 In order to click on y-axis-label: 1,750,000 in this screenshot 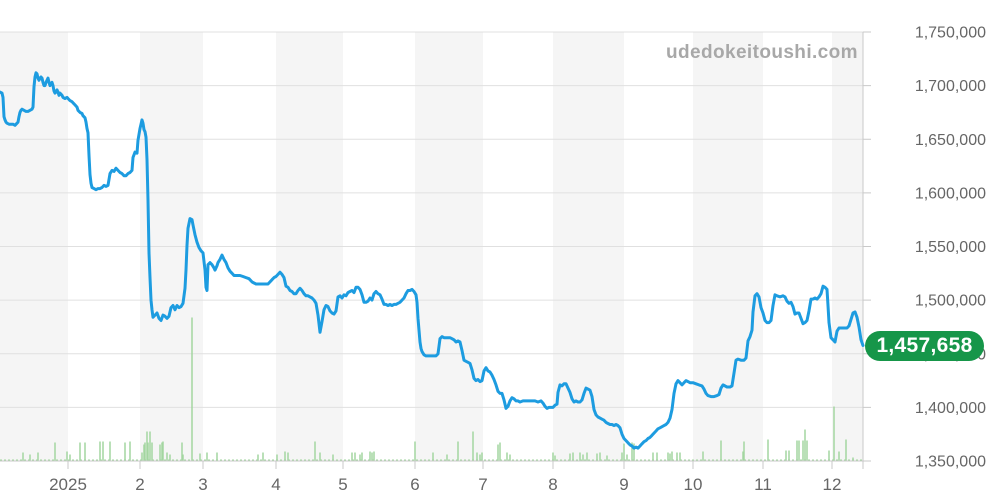, I will do `click(950, 33)`.